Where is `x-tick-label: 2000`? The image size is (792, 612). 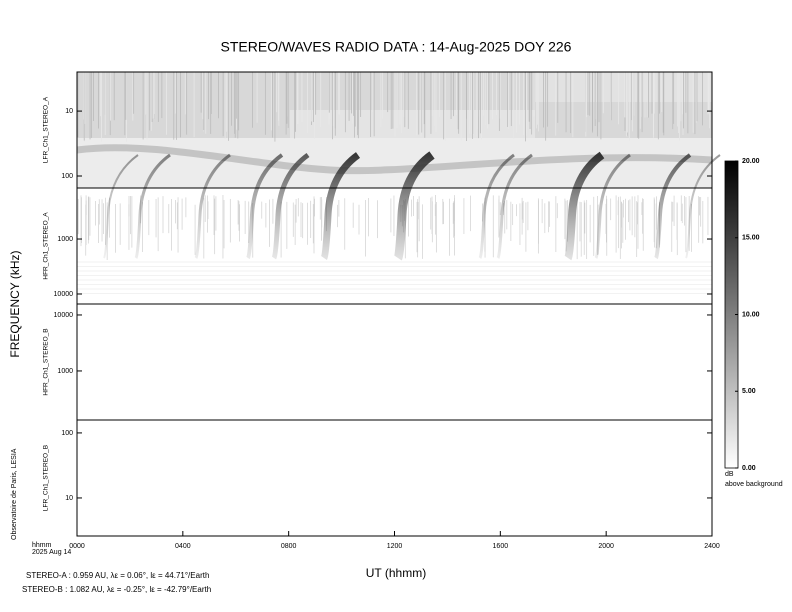
x-tick-label: 2000 is located at coordinates (606, 546).